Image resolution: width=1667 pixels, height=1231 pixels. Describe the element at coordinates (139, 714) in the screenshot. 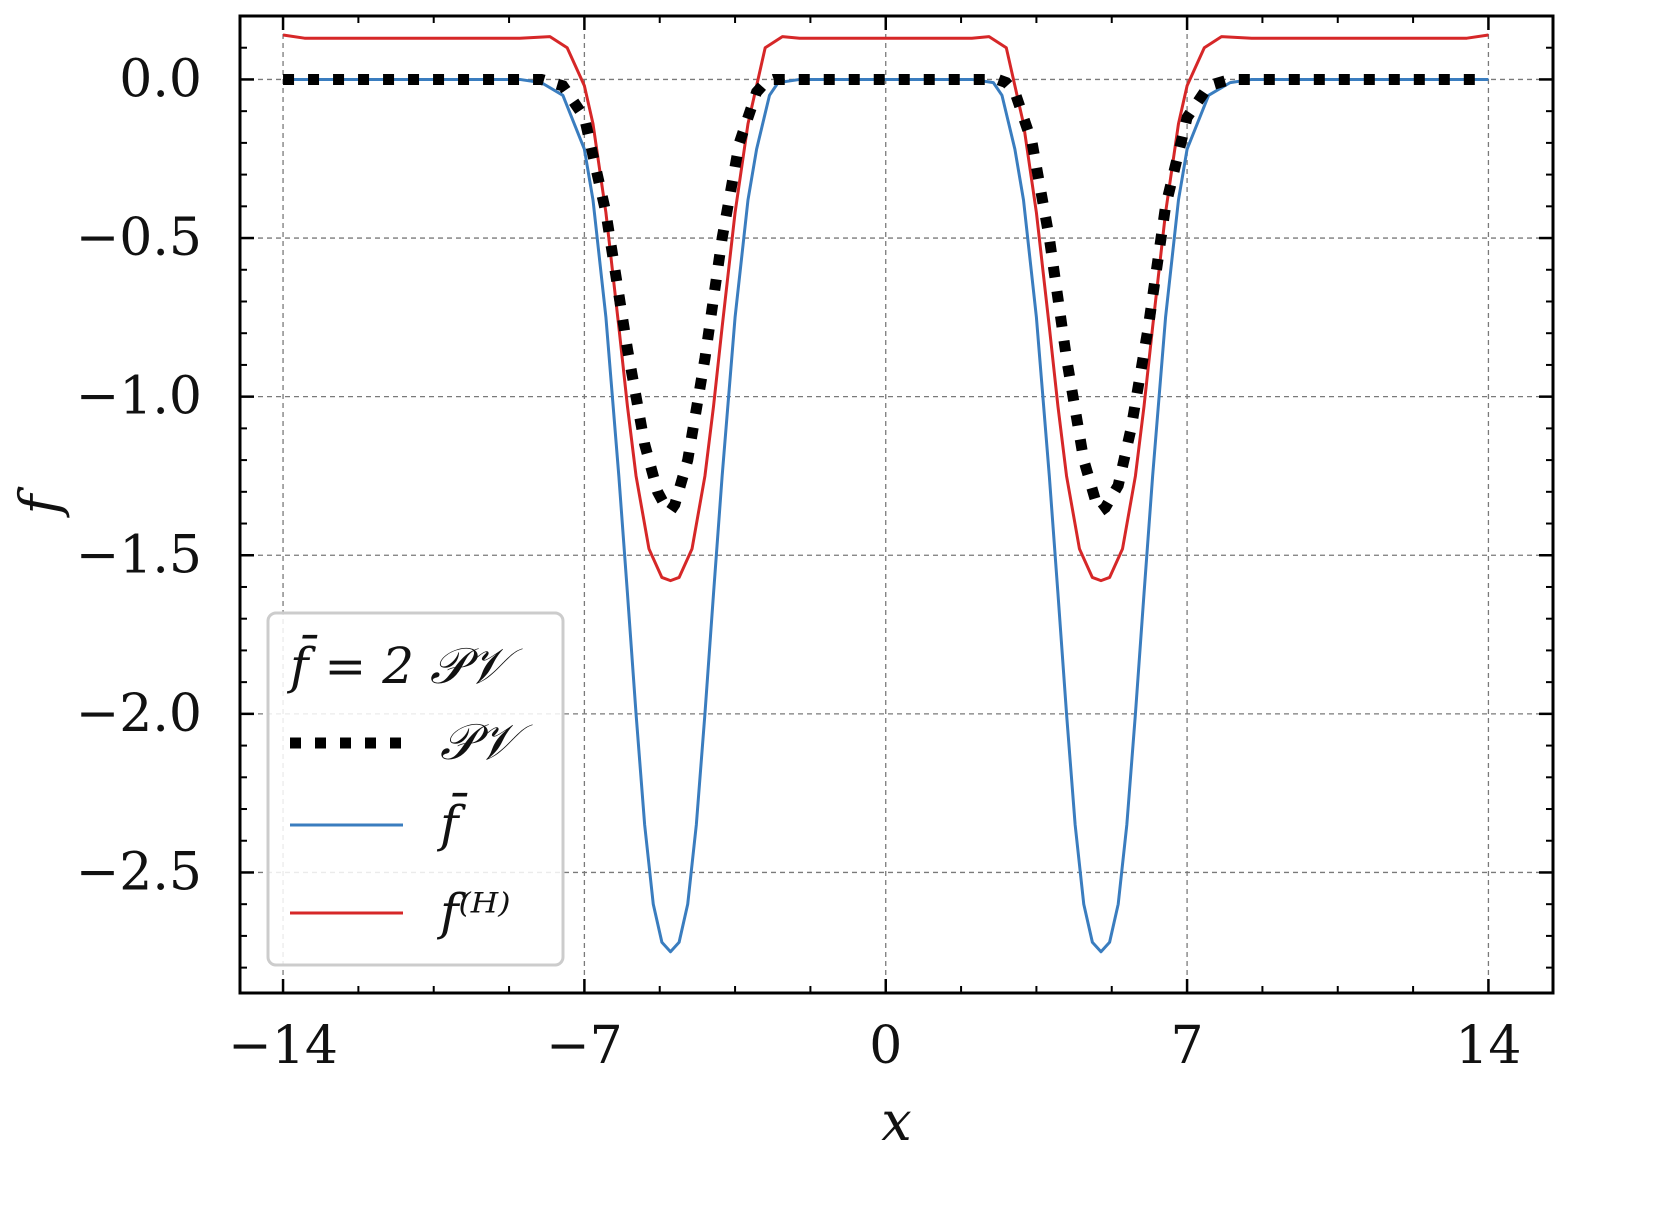

I see `y-tick-label: −2.0` at that location.